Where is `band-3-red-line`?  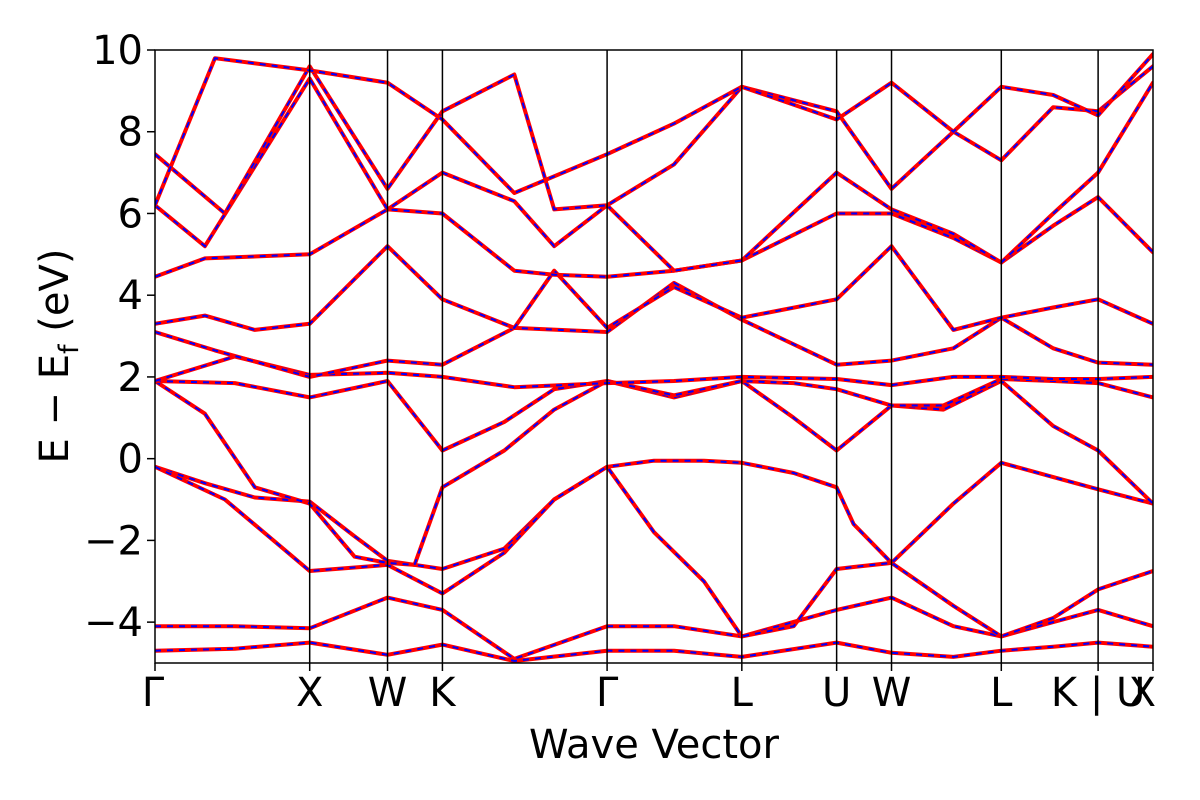 band-3-red-line is located at coordinates (654, 514).